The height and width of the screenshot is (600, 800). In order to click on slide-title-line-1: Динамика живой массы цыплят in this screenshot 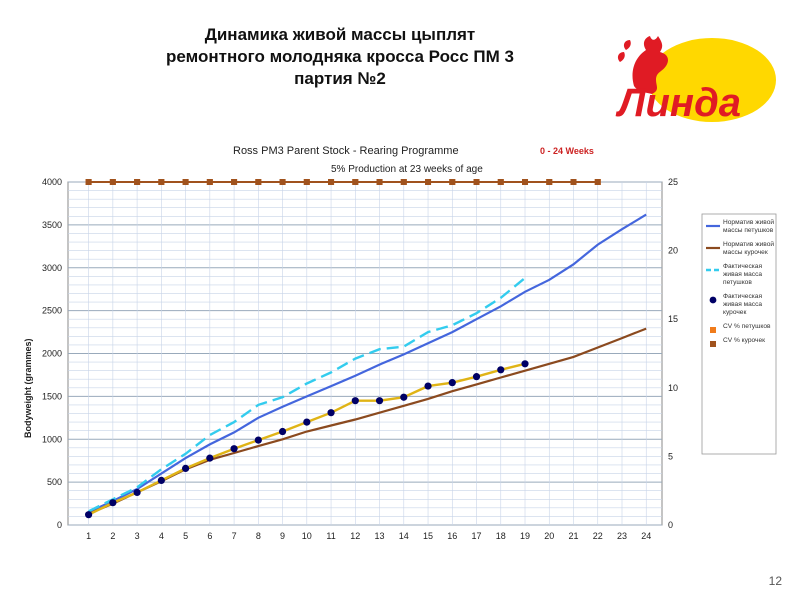, I will do `click(340, 34)`.